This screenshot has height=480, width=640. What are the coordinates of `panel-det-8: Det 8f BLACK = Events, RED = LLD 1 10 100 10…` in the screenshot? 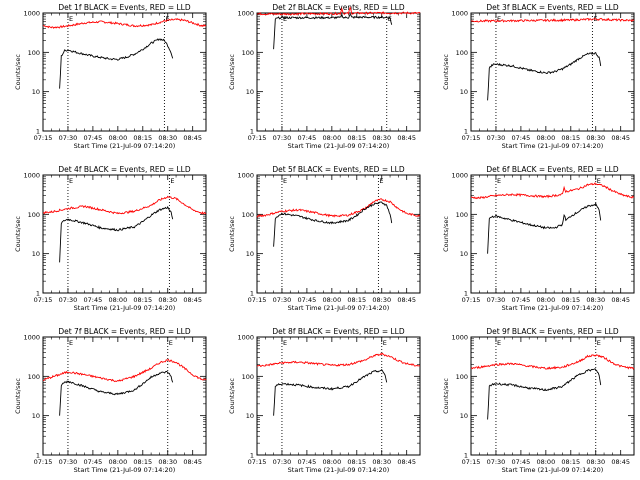 It's located at (324, 400).